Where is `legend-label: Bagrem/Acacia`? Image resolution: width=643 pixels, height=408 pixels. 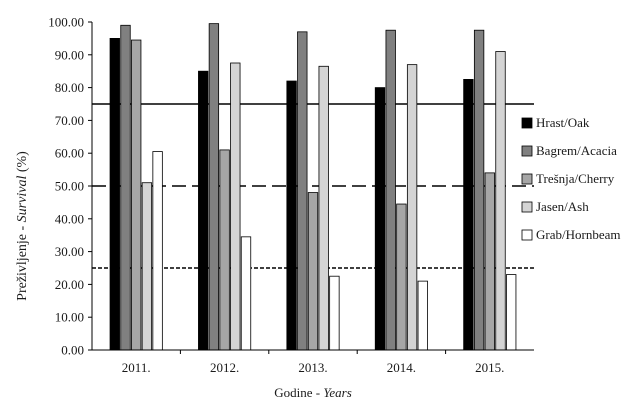 legend-label: Bagrem/Acacia is located at coordinates (576, 150).